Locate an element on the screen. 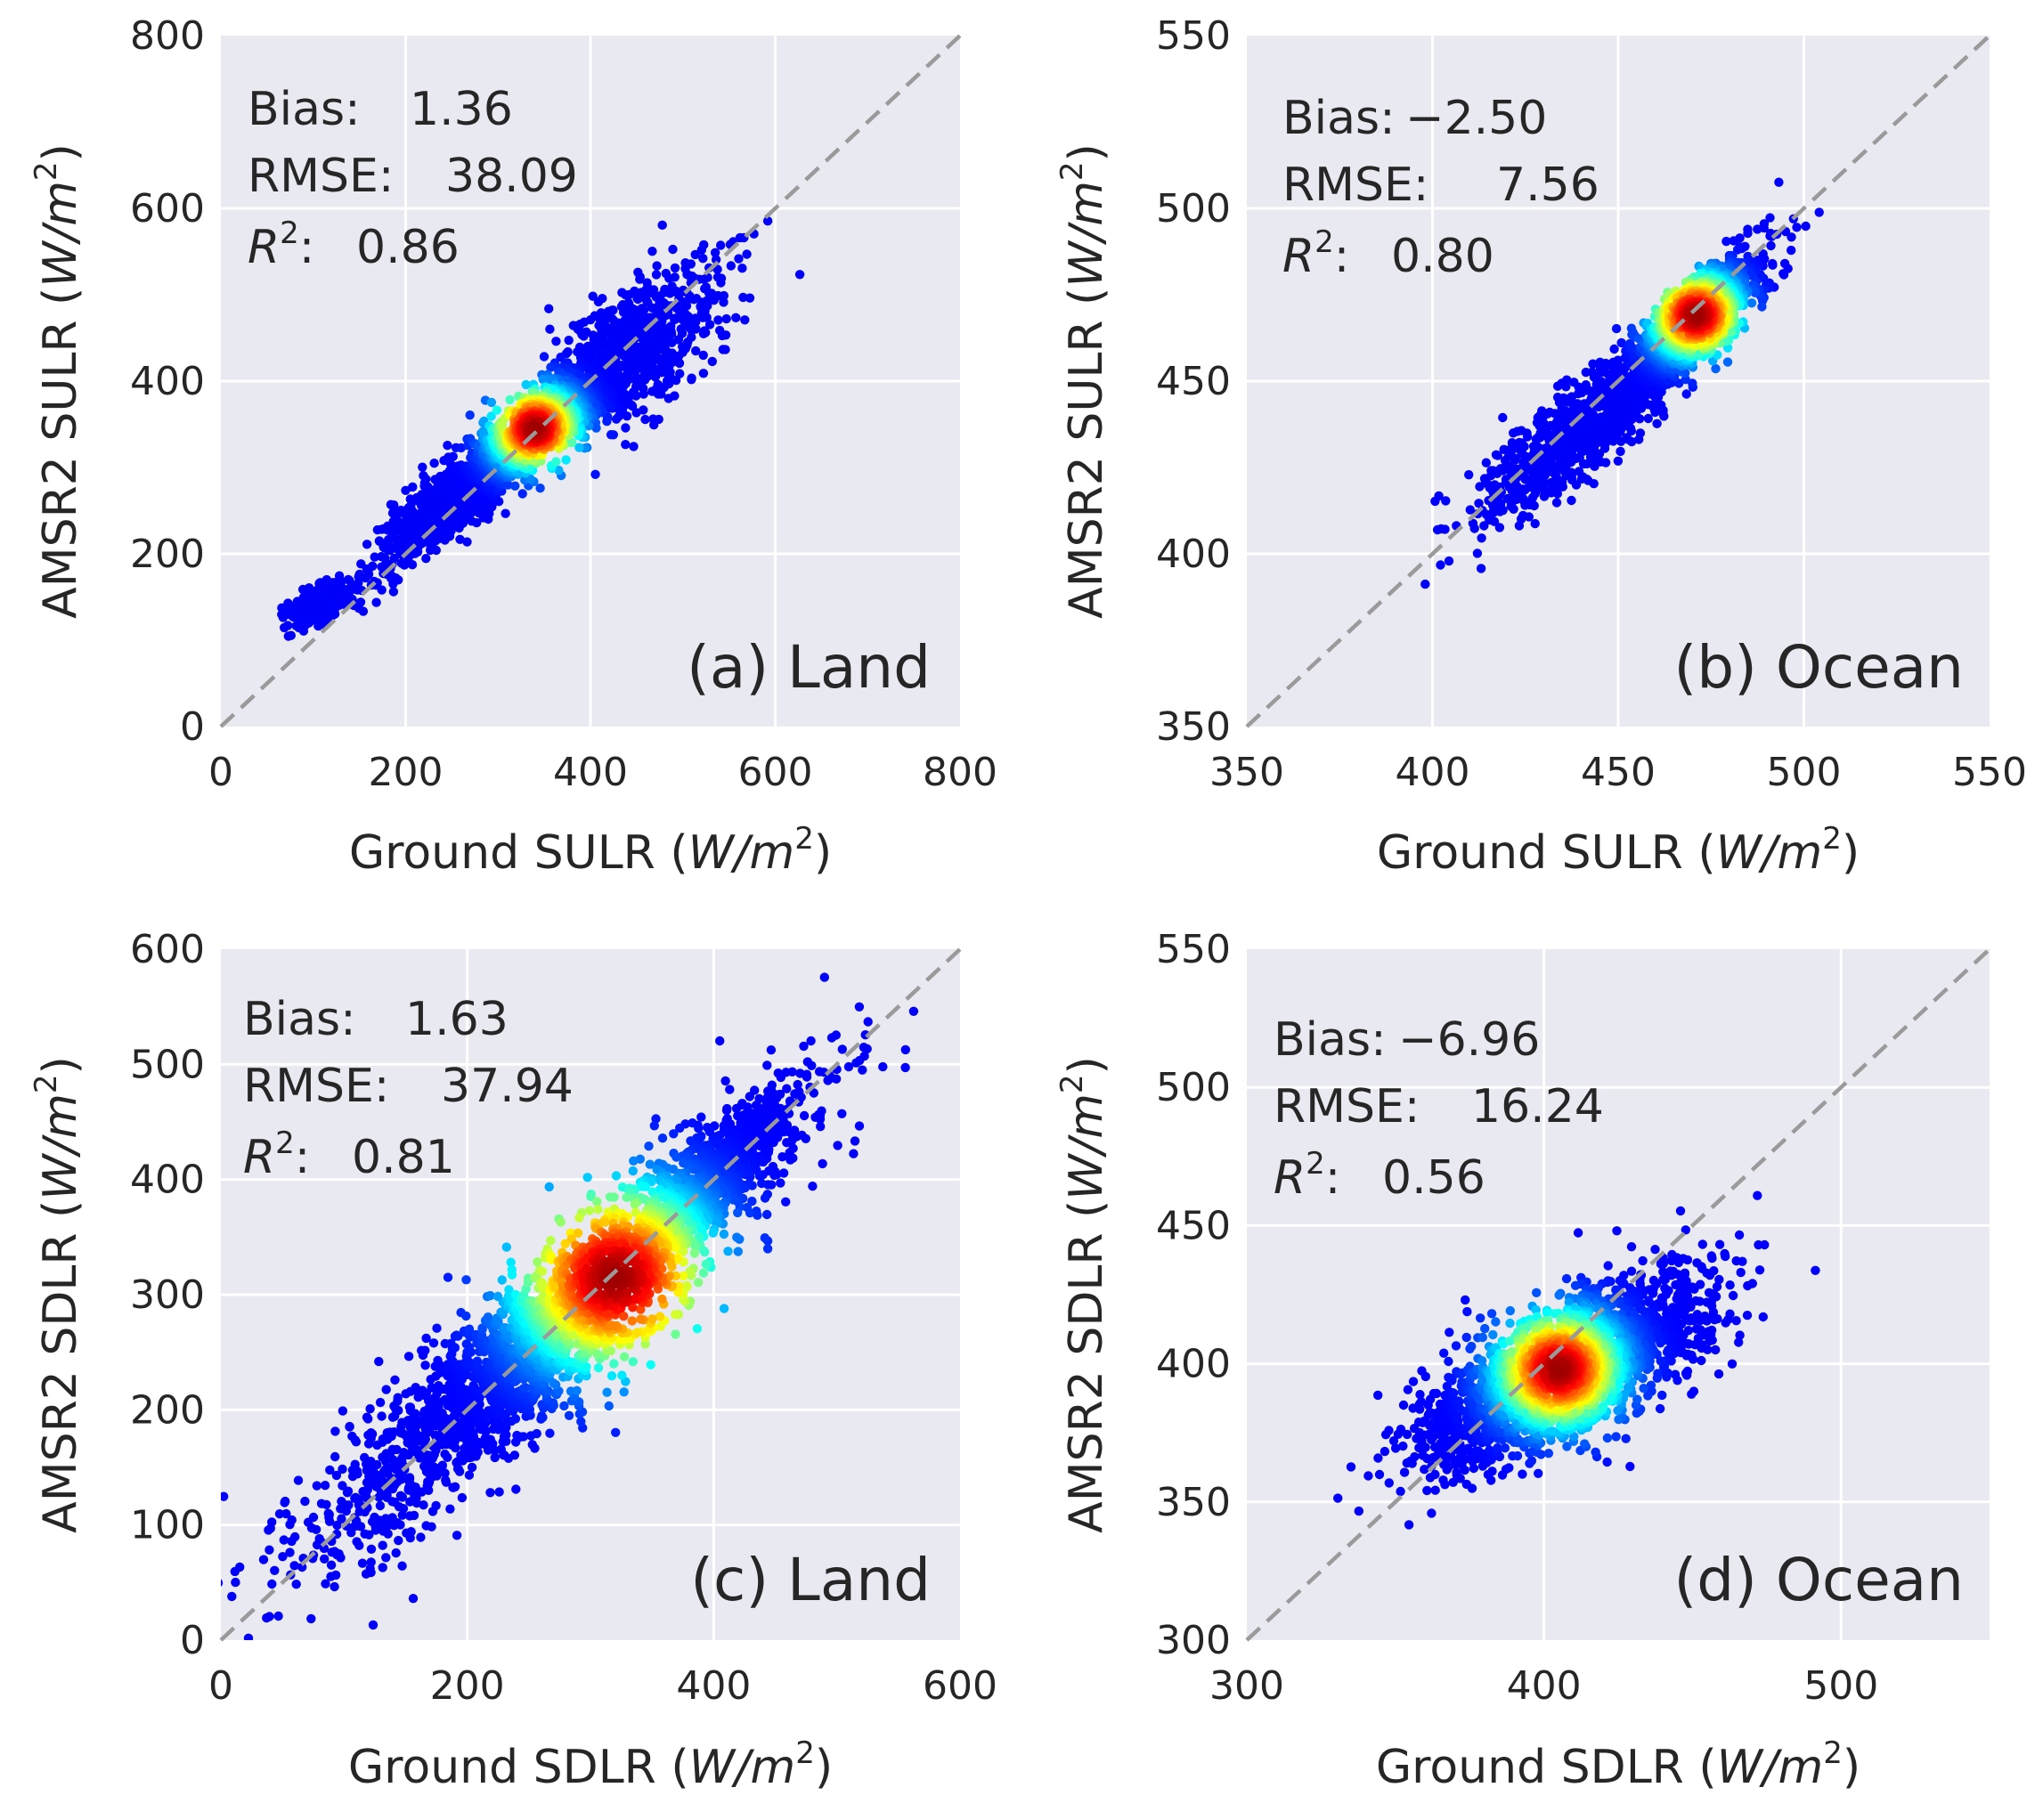  y-axis-title-a: AMSR2 SULR (W/m2) is located at coordinates (58, 381).